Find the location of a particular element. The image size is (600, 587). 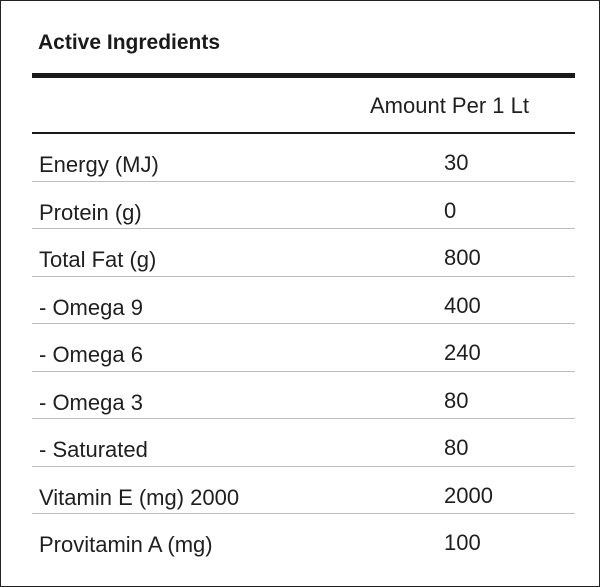

ingredient-name: Energy (MJ) is located at coordinates (99, 164).